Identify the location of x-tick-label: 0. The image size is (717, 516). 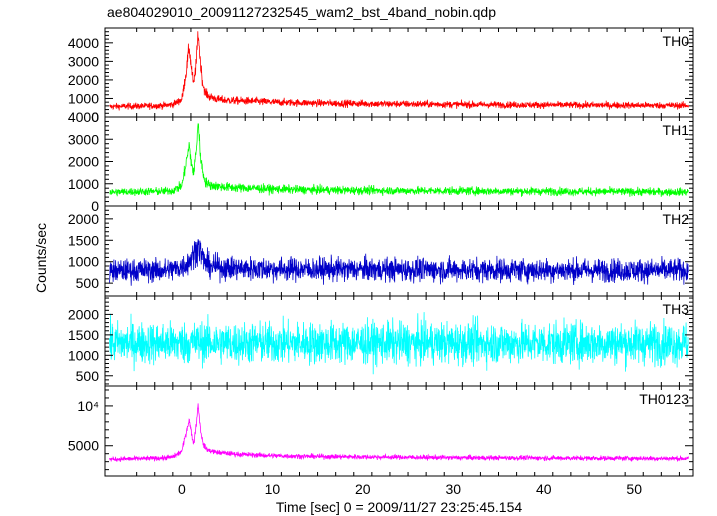
(182, 489).